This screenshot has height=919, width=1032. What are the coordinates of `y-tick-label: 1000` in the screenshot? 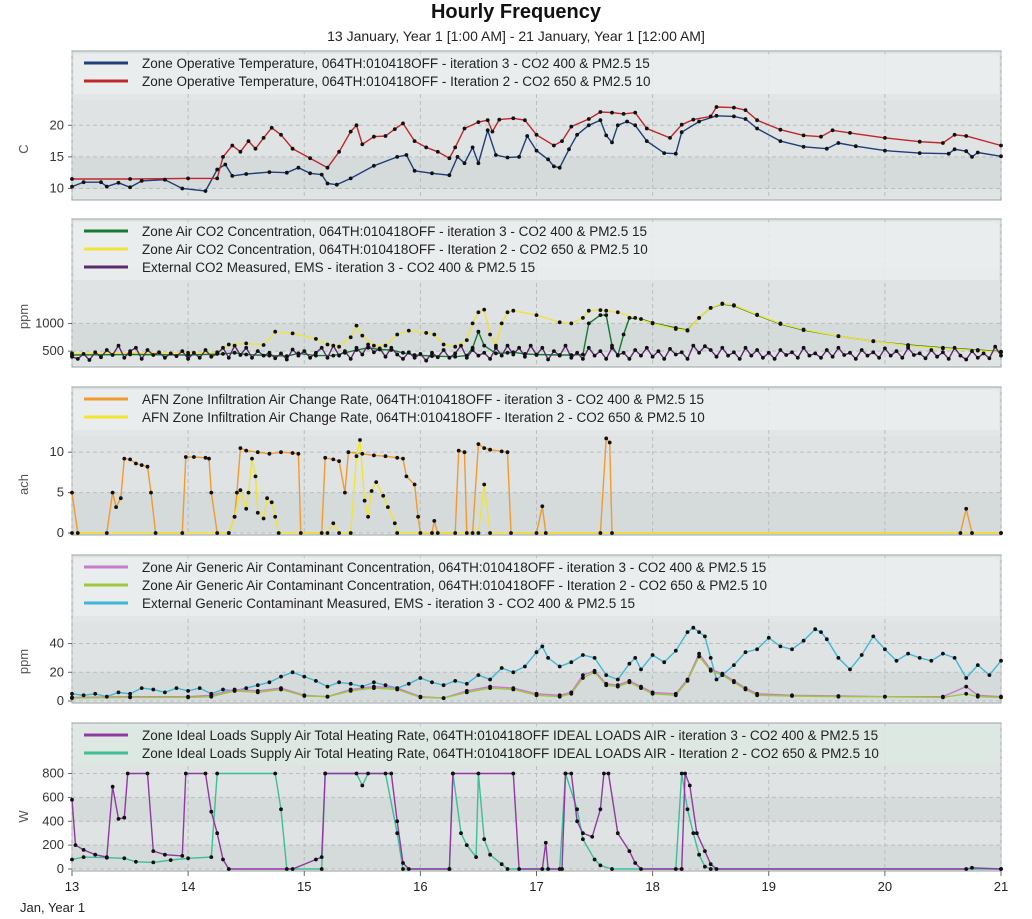 It's located at (49, 322).